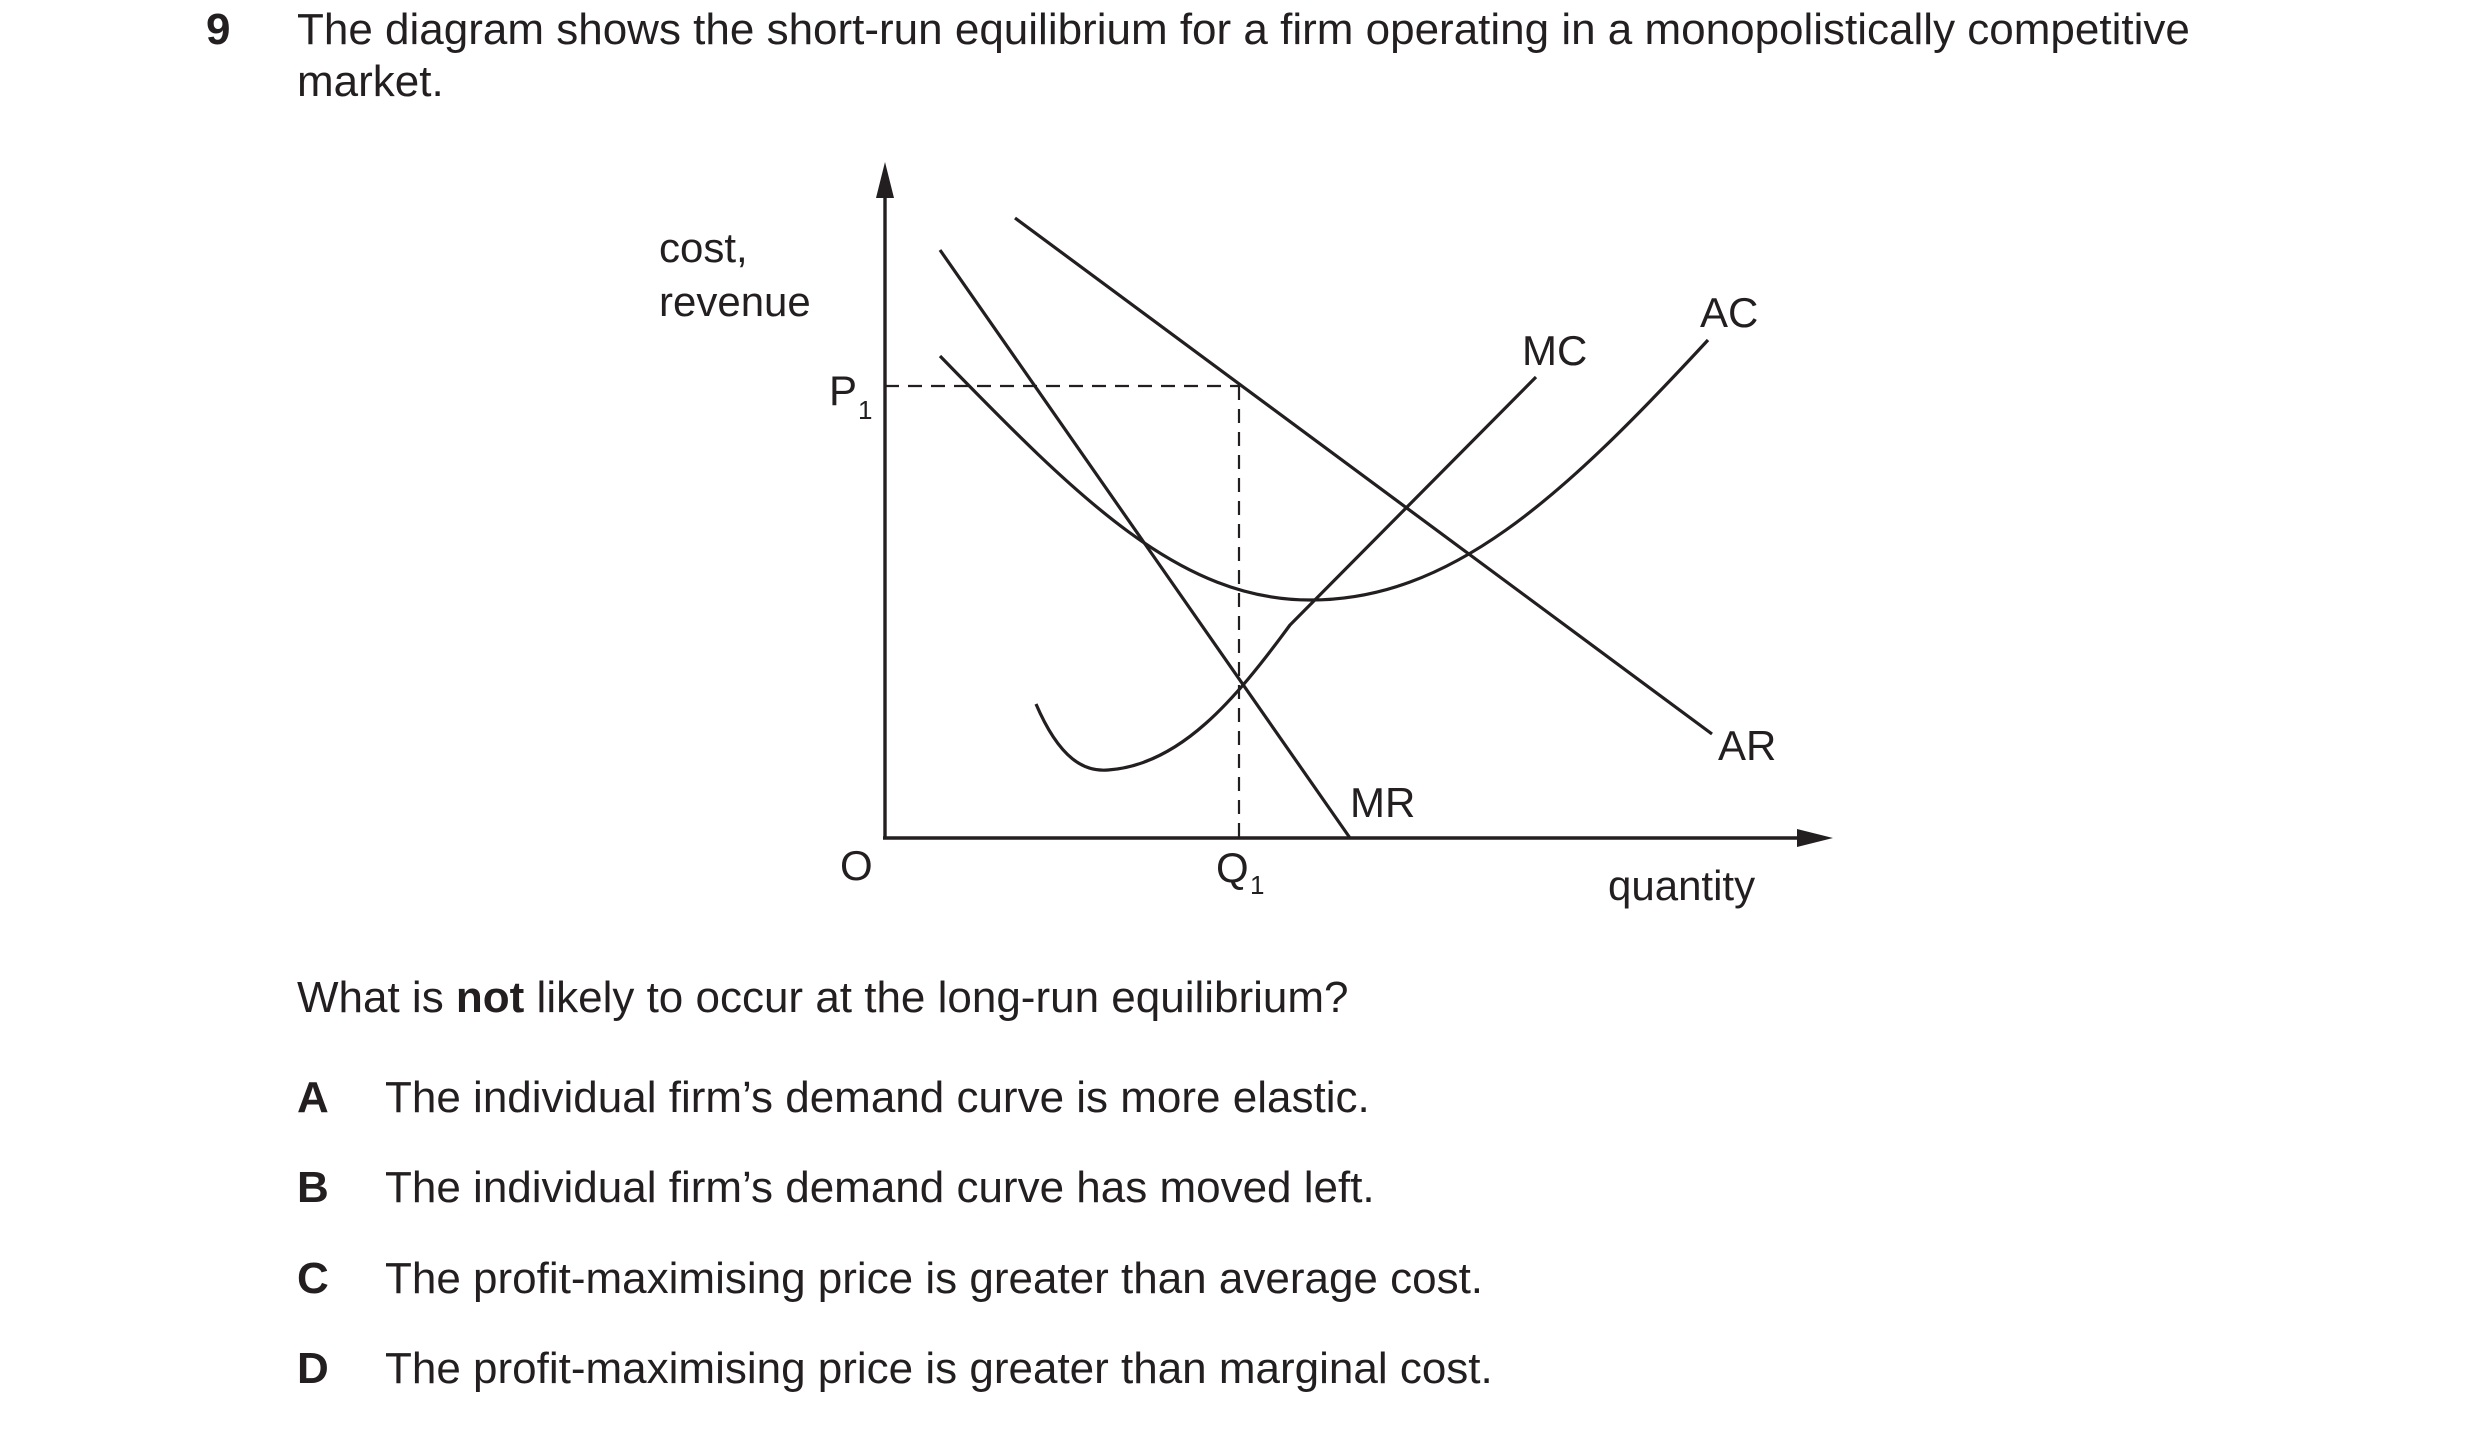 The height and width of the screenshot is (1429, 2480). What do you see at coordinates (376, 997) in the screenshot?
I see `prompt-text-before: What is` at bounding box center [376, 997].